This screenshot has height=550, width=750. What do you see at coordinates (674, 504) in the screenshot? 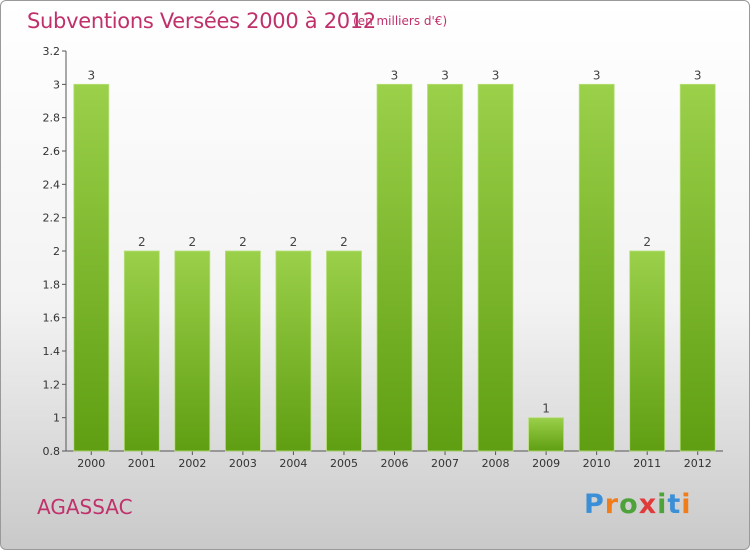
I see `logo-letter: t` at bounding box center [674, 504].